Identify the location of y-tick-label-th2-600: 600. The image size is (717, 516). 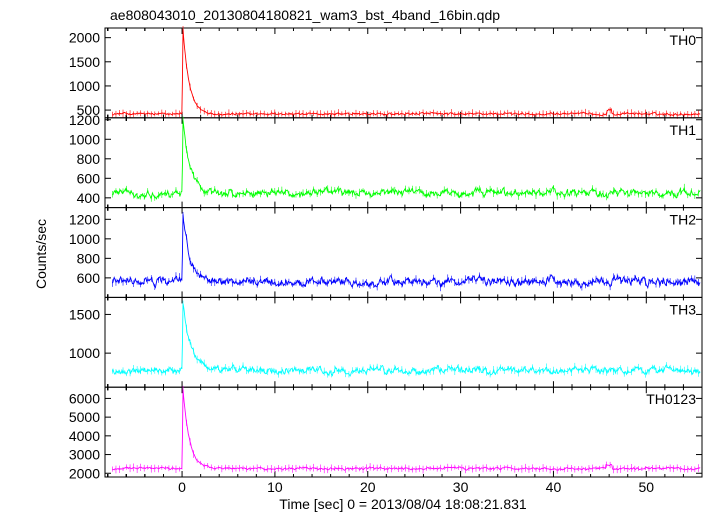
(89, 278).